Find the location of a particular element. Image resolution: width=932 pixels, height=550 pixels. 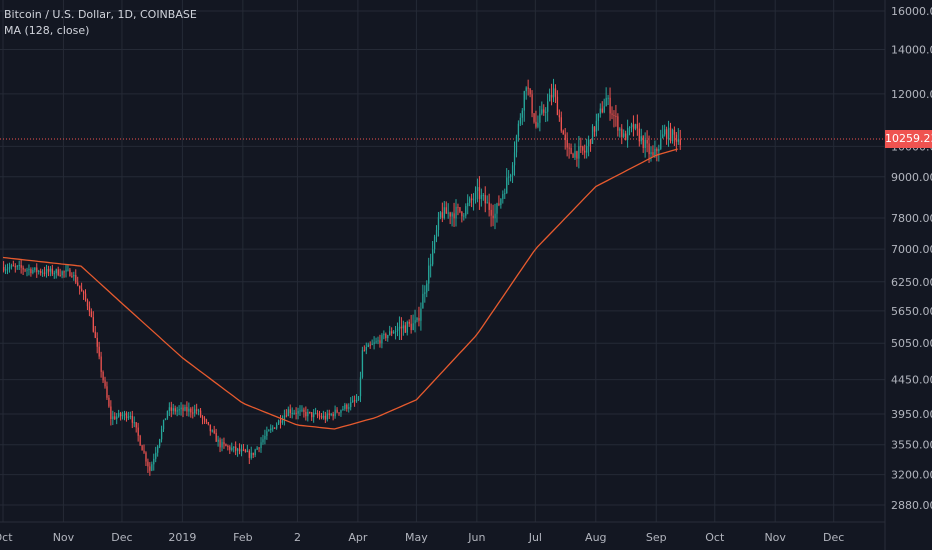

symbol-title: Bitcoin / U.S. Dollar, 1D, COINBASE is located at coordinates (100, 14).